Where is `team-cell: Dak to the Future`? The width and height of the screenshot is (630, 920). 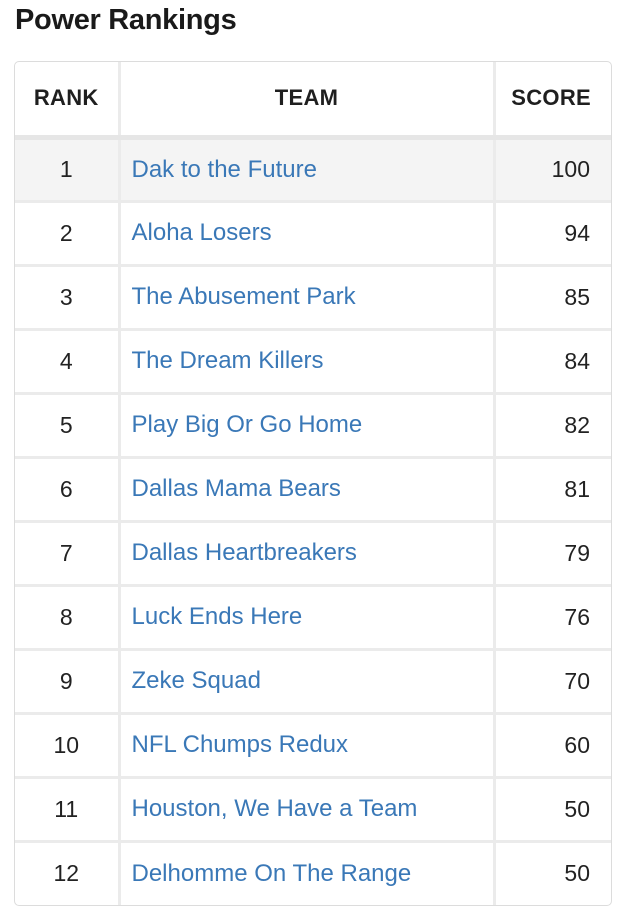
team-cell: Dak to the Future is located at coordinates (306, 169).